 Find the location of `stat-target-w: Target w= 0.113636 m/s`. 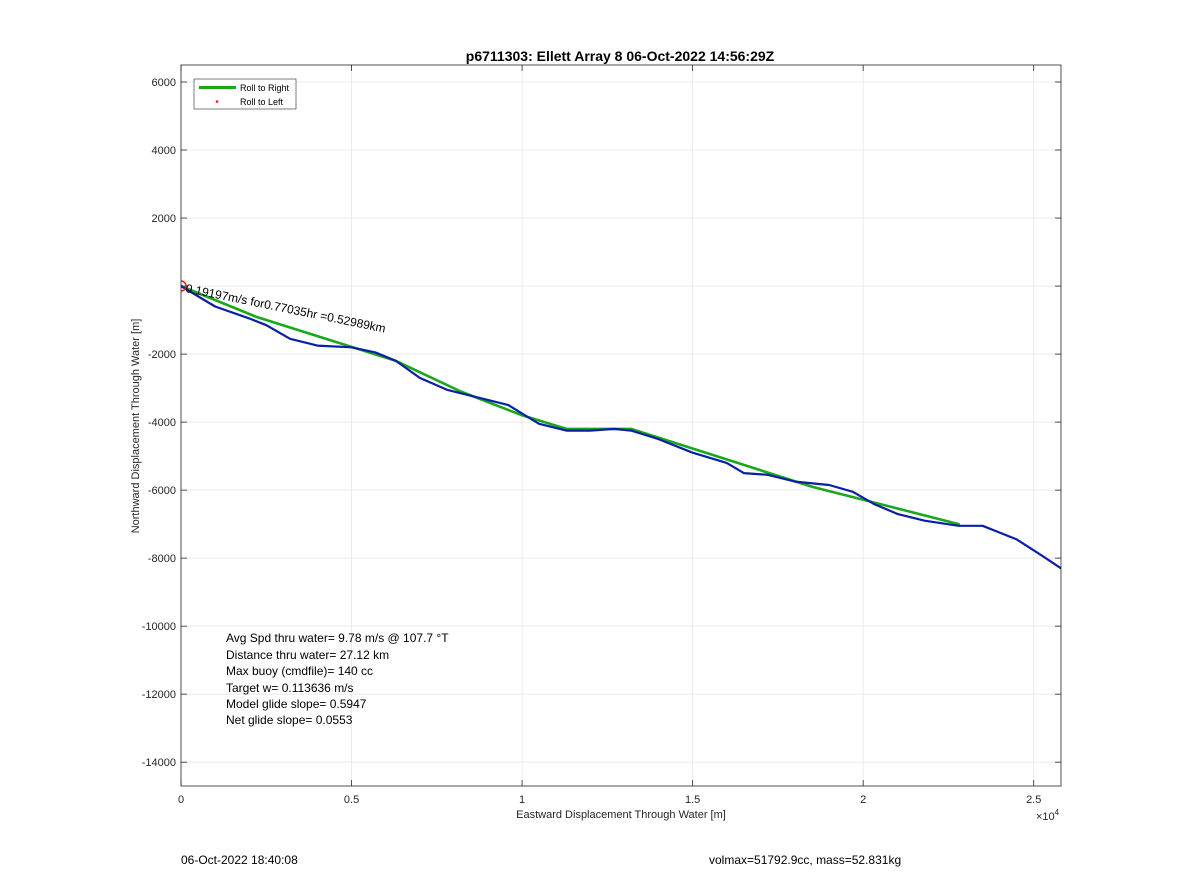

stat-target-w: Target w= 0.113636 m/s is located at coordinates (290, 688).